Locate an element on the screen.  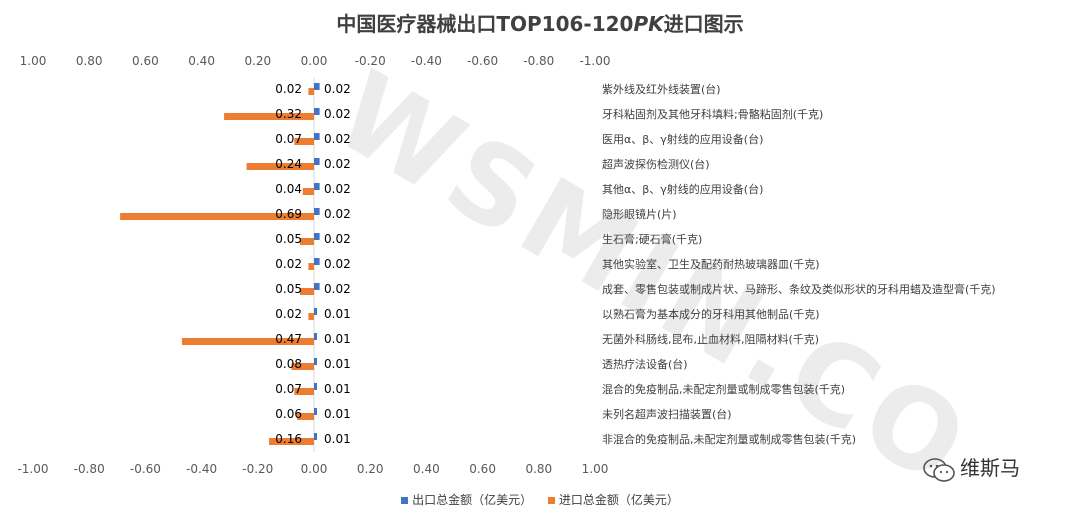
legend-swatch-export is located at coordinates (405, 500).